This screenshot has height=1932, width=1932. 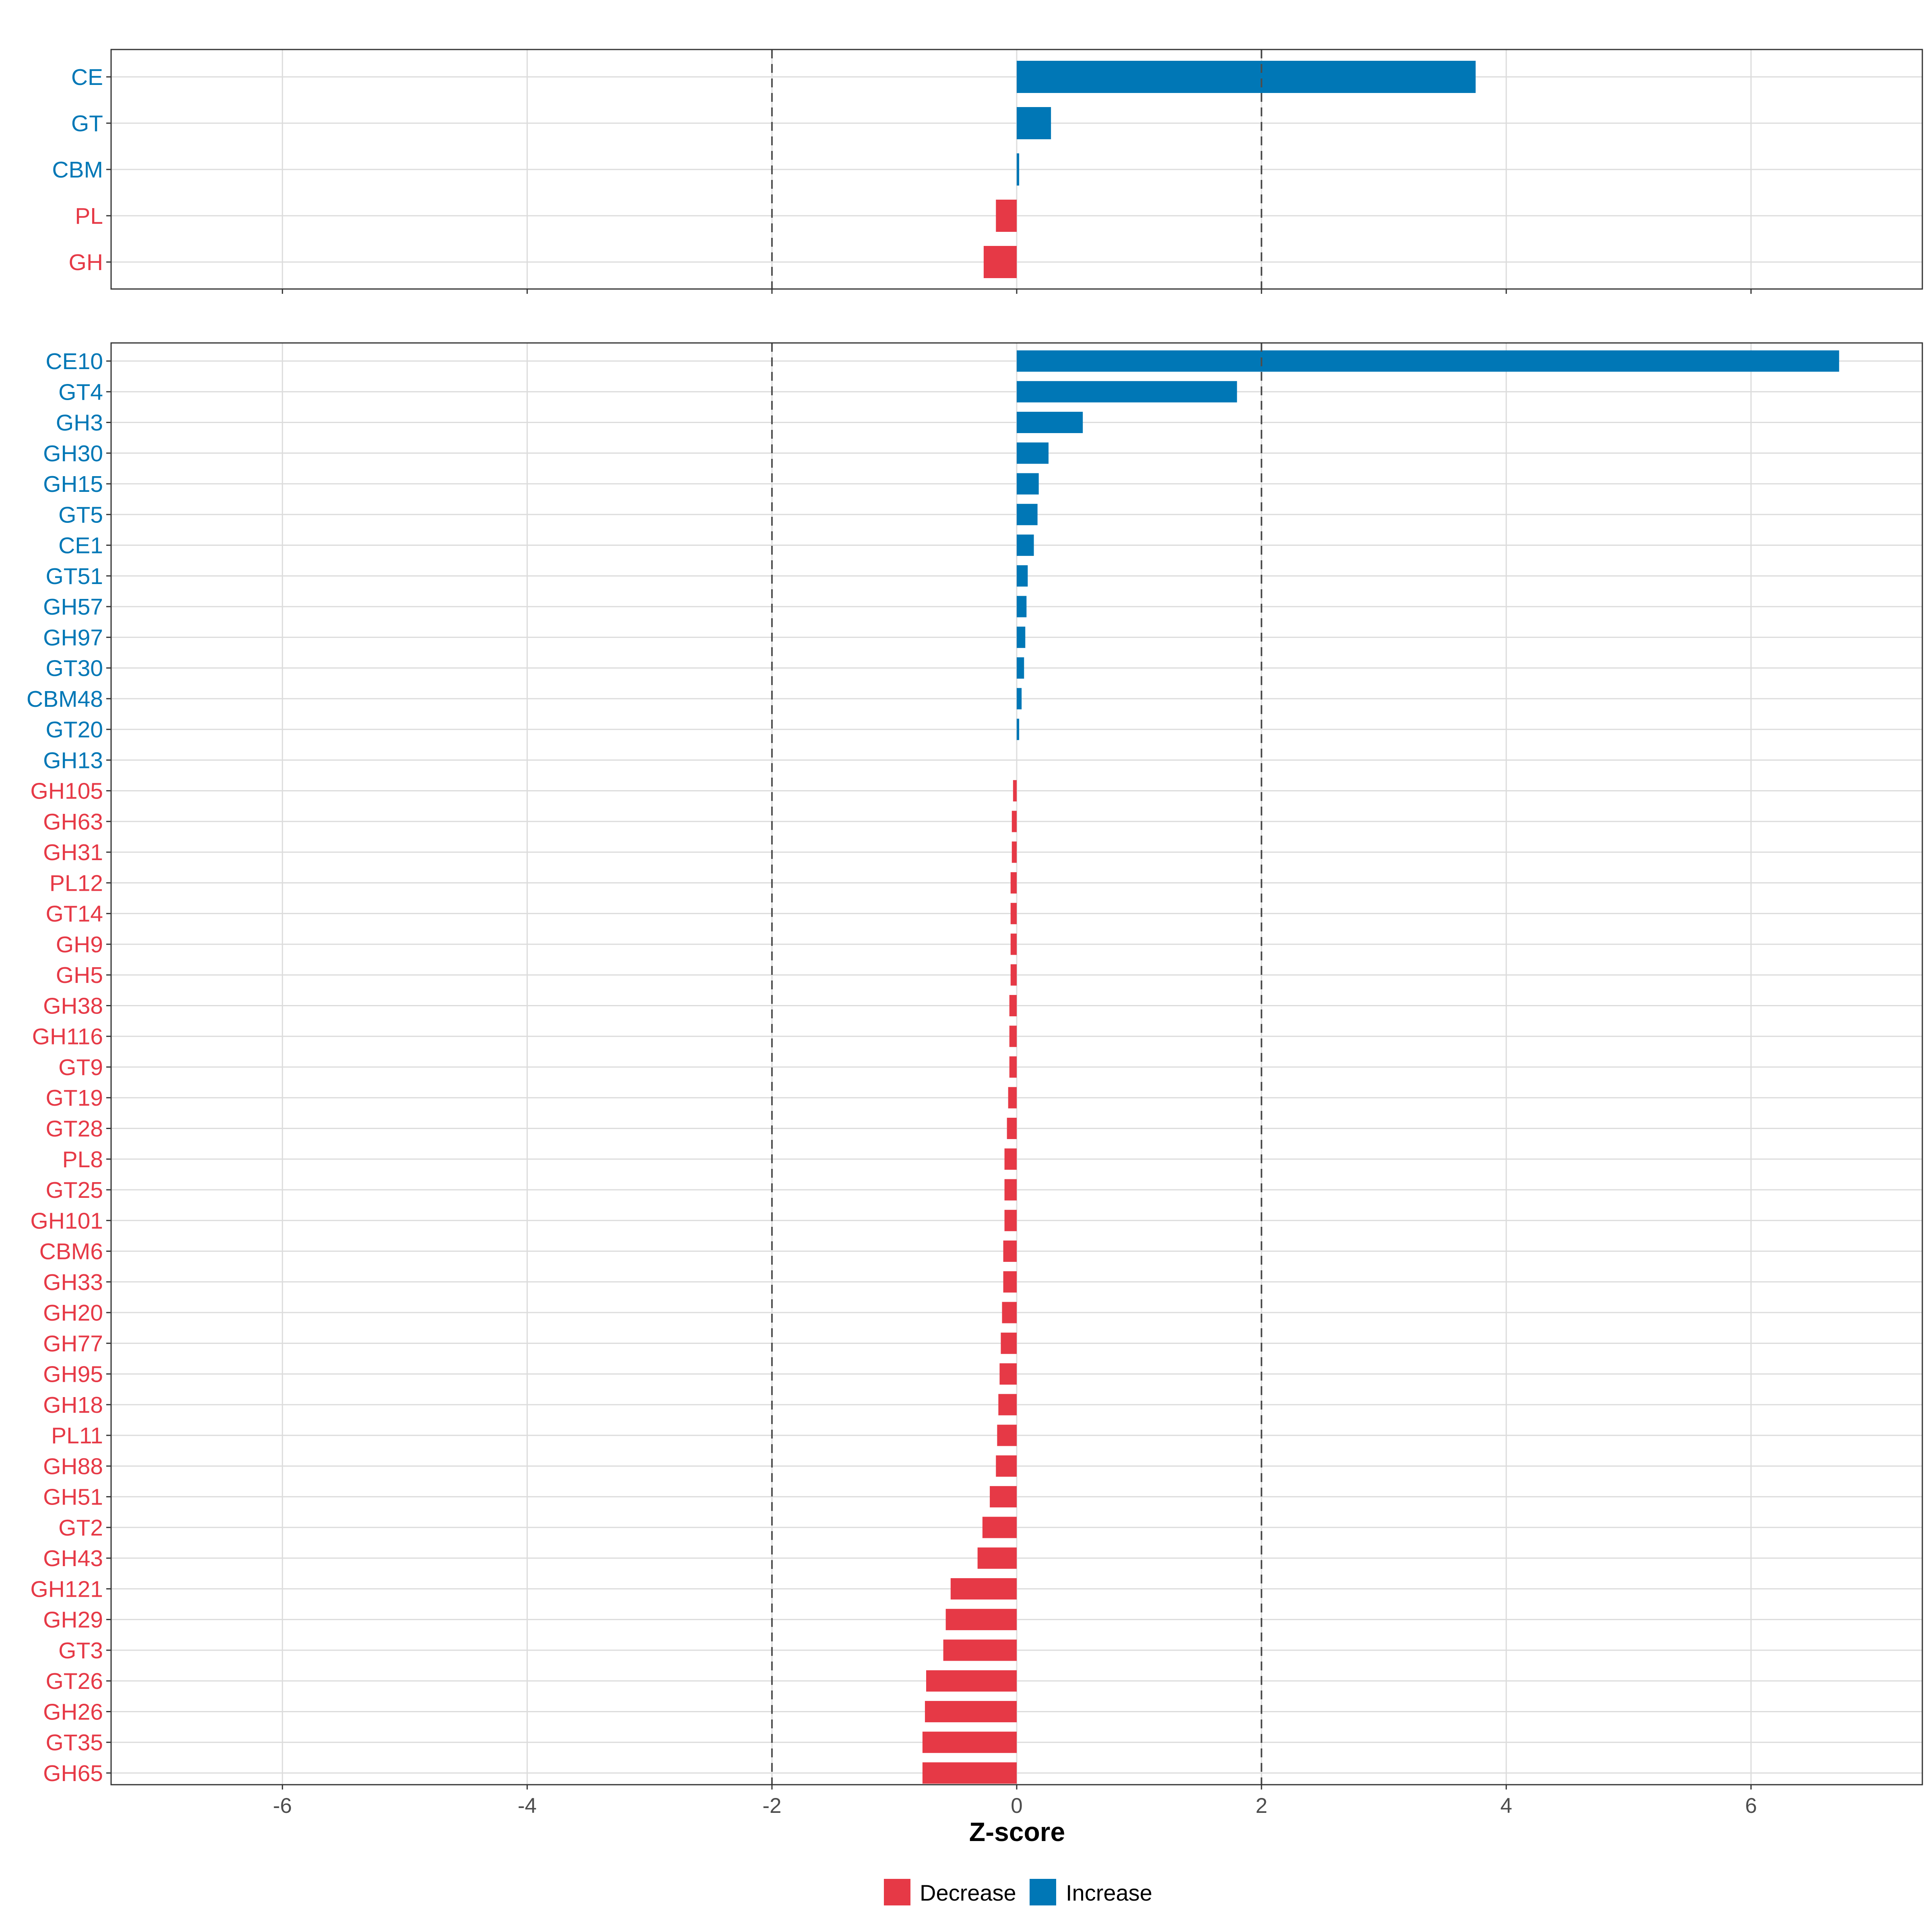 I want to click on bar-GT, so click(x=1034, y=123).